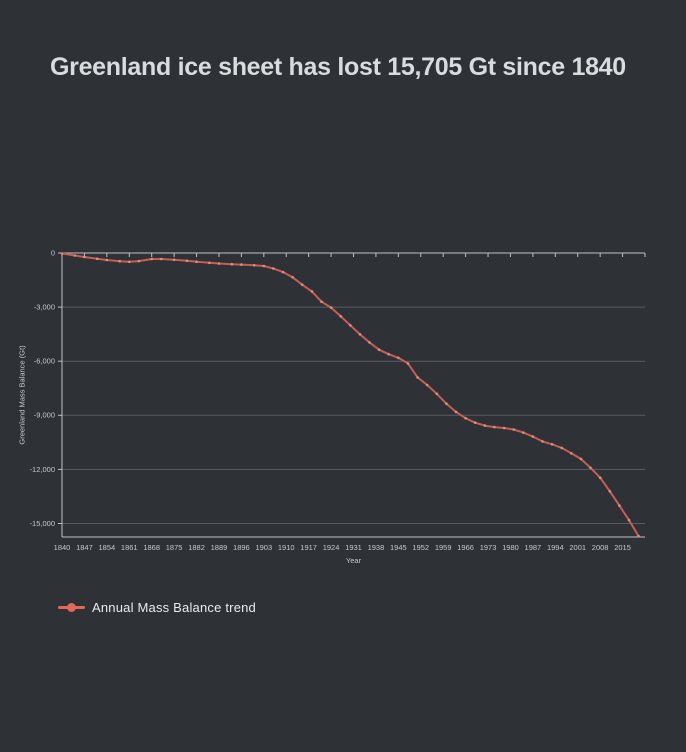 Image resolution: width=686 pixels, height=752 pixels. I want to click on x-tick-label: 1840, so click(62, 547).